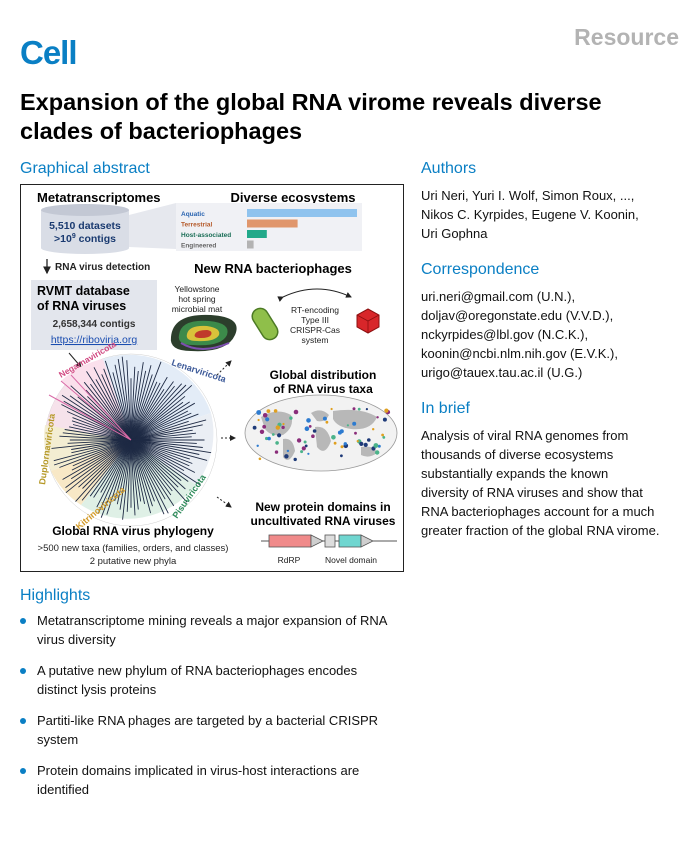 This screenshot has width=699, height=845. I want to click on rvmt-title-line2: of RNA viruses, so click(81, 306).